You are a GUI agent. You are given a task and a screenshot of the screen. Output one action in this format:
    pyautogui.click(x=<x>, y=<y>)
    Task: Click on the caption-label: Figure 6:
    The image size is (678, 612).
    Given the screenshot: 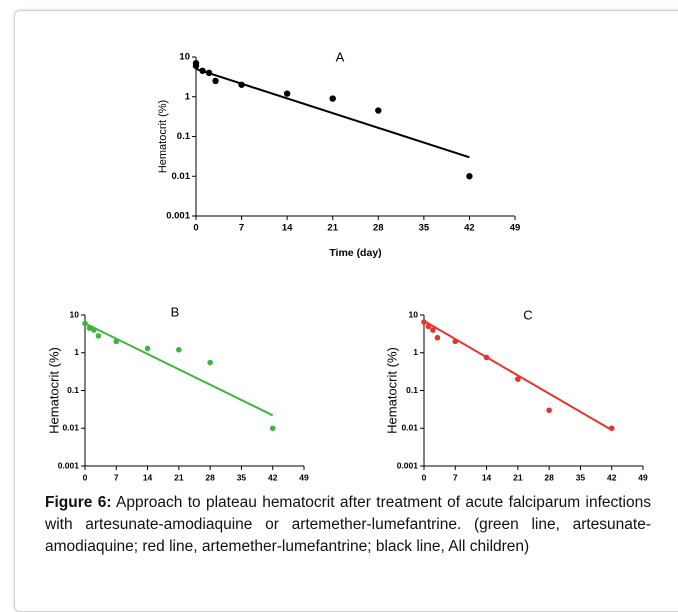 What is the action you would take?
    pyautogui.click(x=78, y=502)
    